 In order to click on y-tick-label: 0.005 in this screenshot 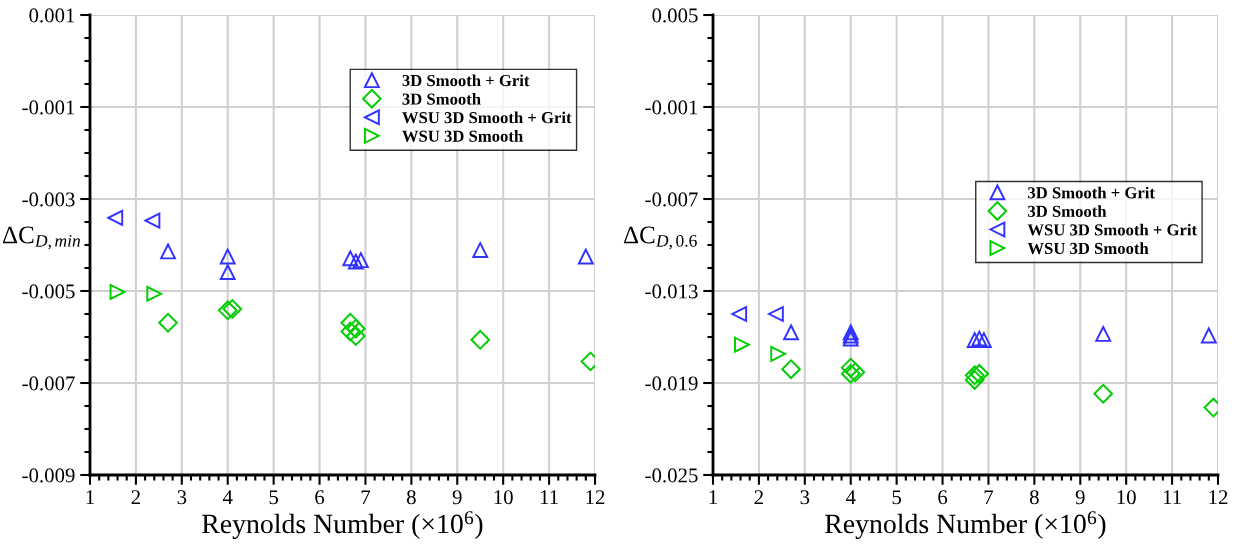, I will do `click(675, 15)`.